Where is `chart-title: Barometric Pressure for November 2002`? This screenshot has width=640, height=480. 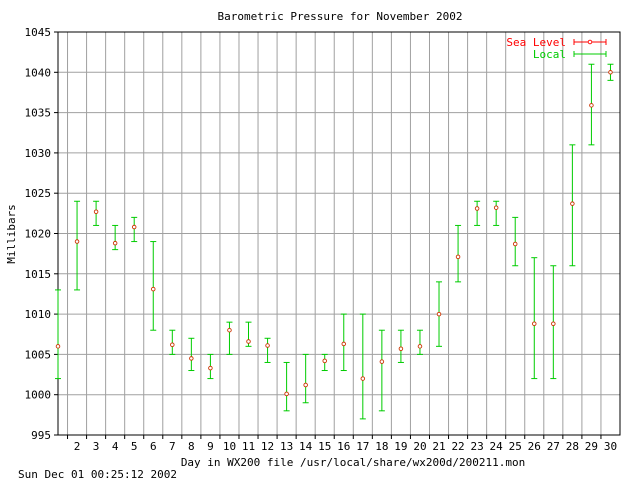
chart-title: Barometric Pressure for November 2002 is located at coordinates (339, 16).